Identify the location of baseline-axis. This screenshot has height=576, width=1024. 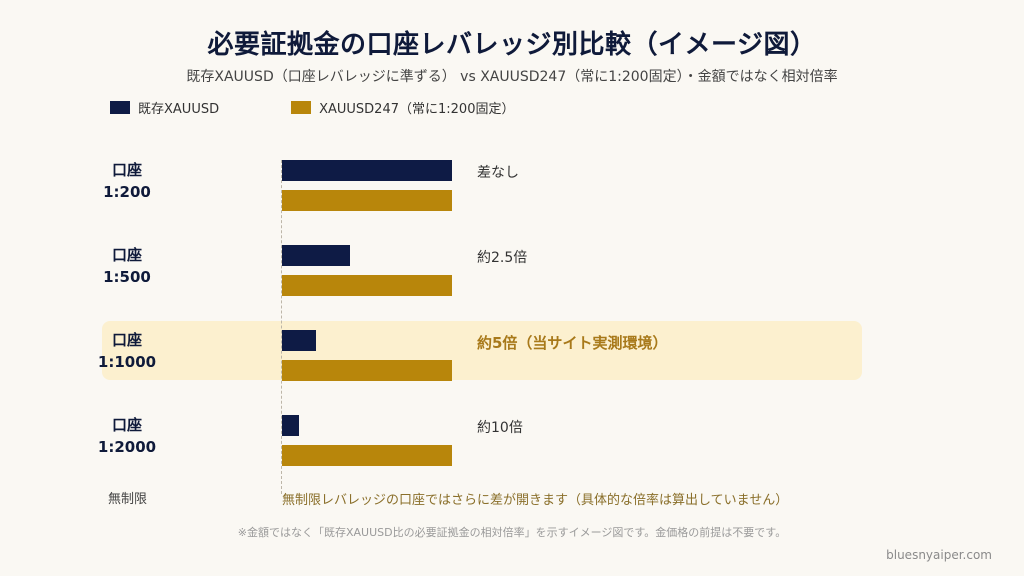
(281, 327).